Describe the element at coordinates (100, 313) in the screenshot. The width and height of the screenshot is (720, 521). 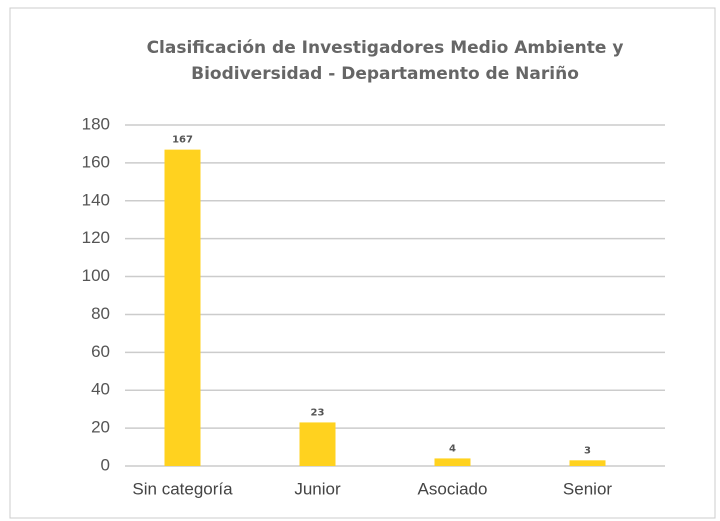
I see `y-tick-label: 80` at that location.